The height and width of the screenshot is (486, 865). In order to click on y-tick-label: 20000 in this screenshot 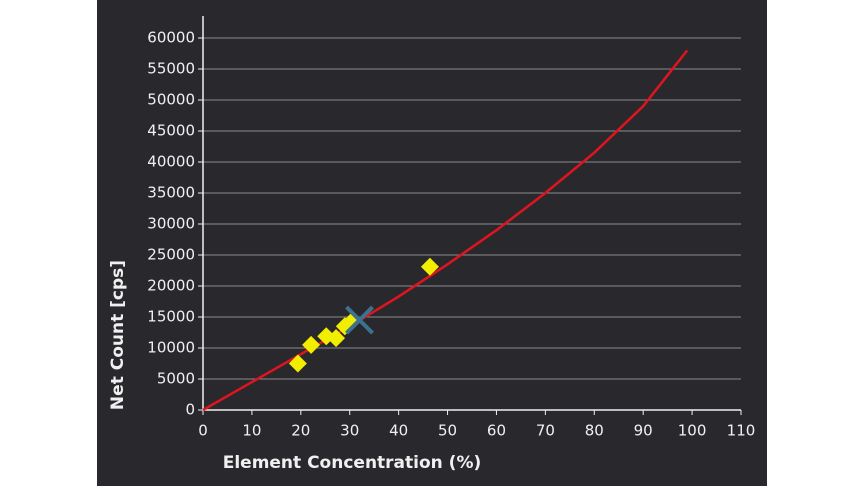, I will do `click(171, 286)`.